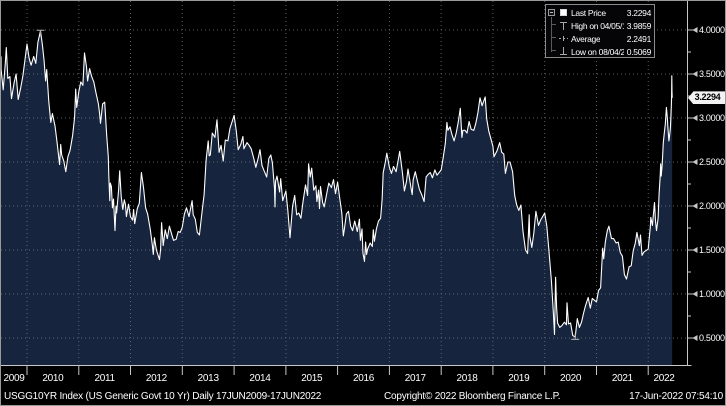 This screenshot has width=726, height=406. I want to click on average-marker-icon, so click(563, 38).